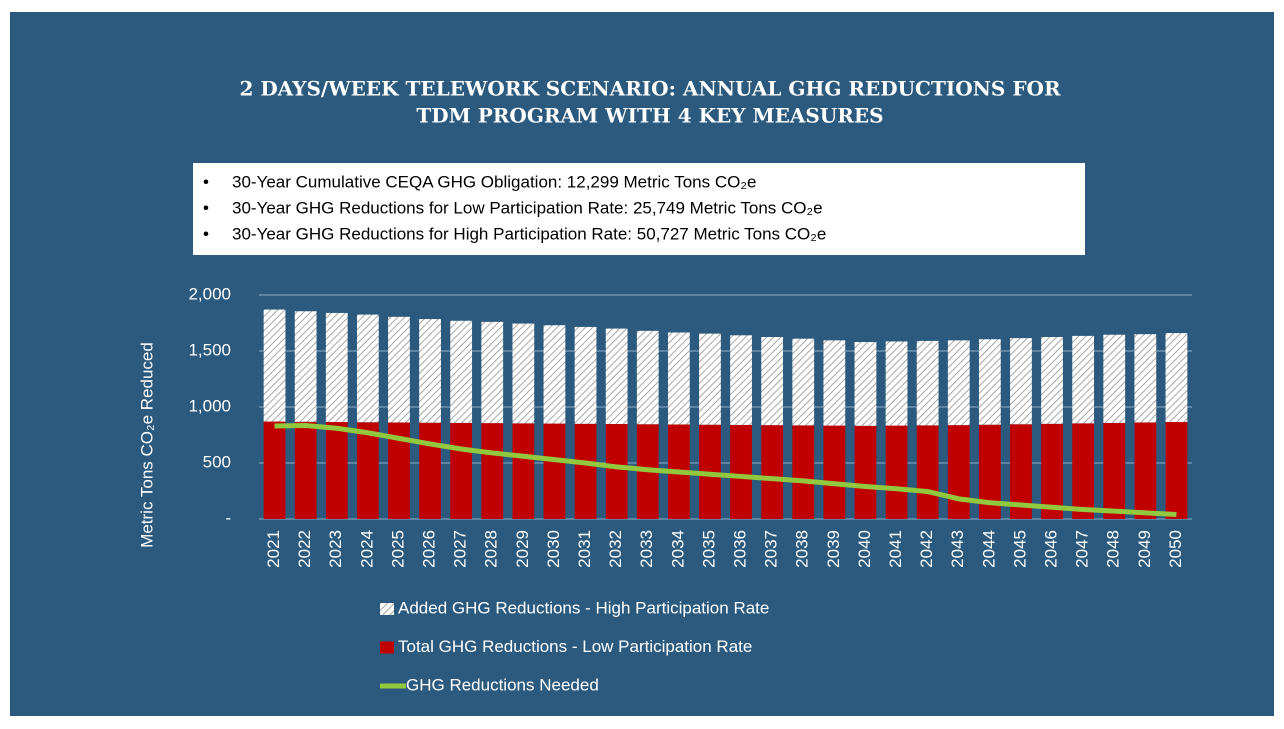  I want to click on x-tick-label: 2023, so click(335, 549).